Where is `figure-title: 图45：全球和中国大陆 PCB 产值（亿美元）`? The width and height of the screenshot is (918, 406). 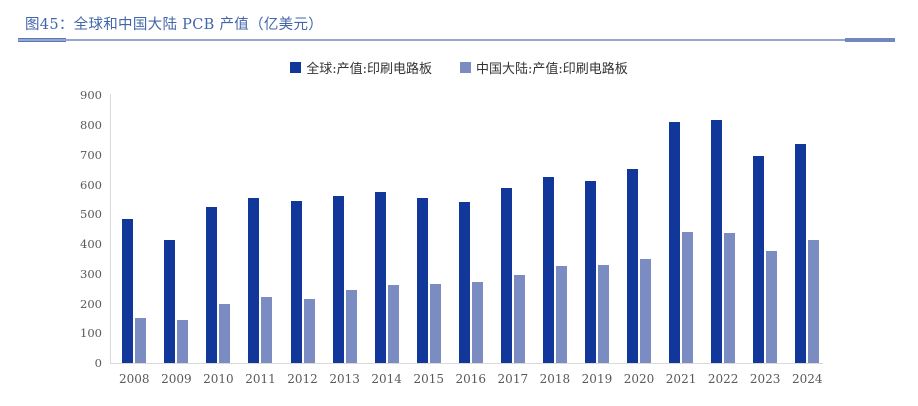 figure-title: 图45：全球和中国大陆 PCB 产值（亿美元） is located at coordinates (174, 25).